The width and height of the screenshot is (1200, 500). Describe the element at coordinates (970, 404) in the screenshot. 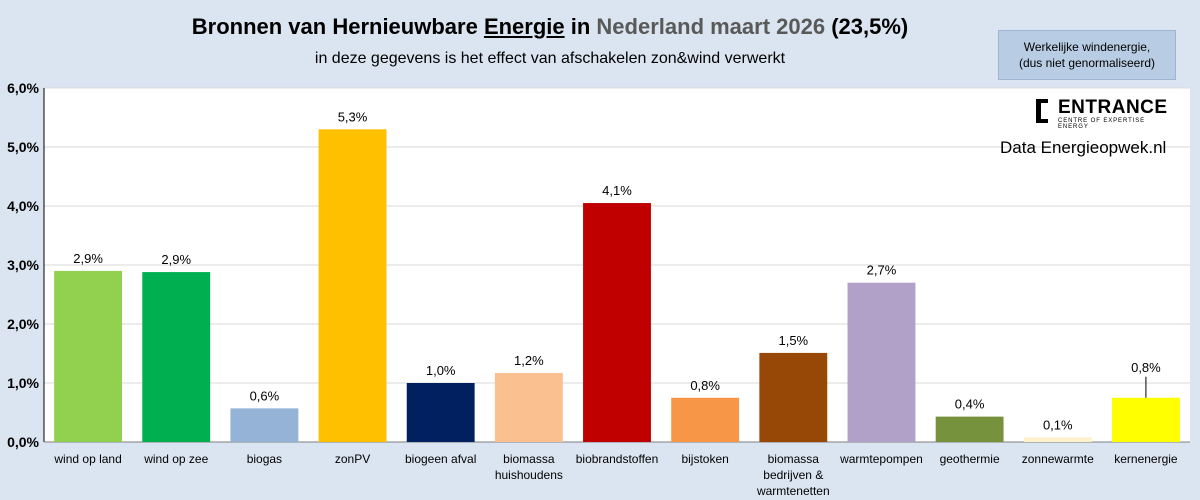

I see `data-label: 0,4%` at that location.